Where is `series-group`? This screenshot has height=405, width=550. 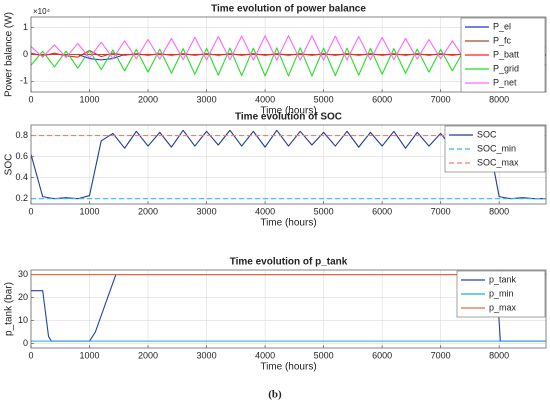
series-group is located at coordinates (288, 56).